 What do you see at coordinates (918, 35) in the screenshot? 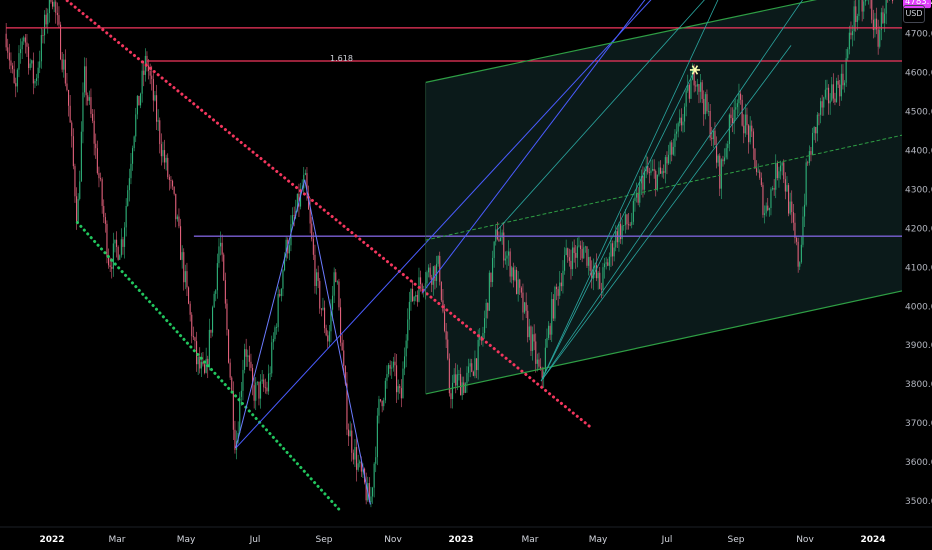
I see `y-tick-label: 4700.00` at bounding box center [918, 35].